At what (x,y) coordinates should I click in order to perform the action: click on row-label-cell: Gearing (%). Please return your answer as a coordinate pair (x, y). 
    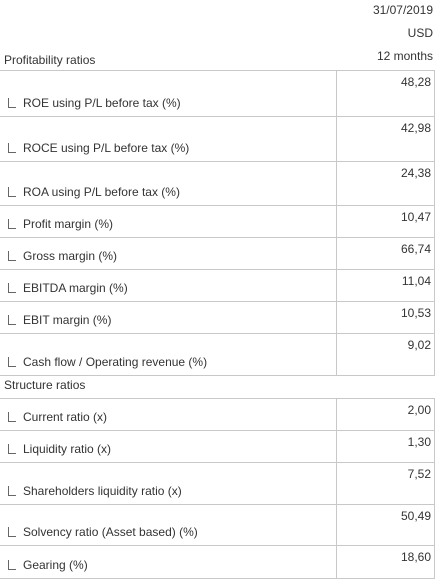
    Looking at the image, I should click on (168, 562).